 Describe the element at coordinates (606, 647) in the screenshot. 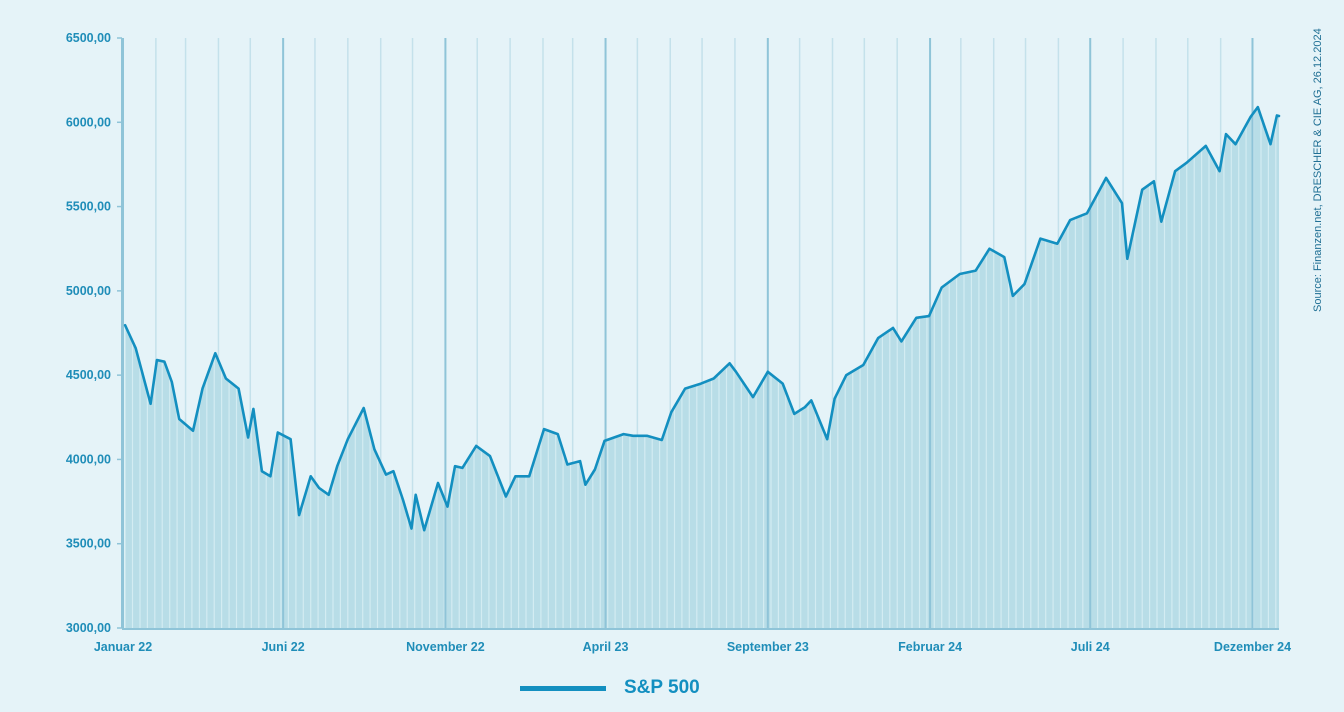

I see `x-tick-label: April 23` at that location.